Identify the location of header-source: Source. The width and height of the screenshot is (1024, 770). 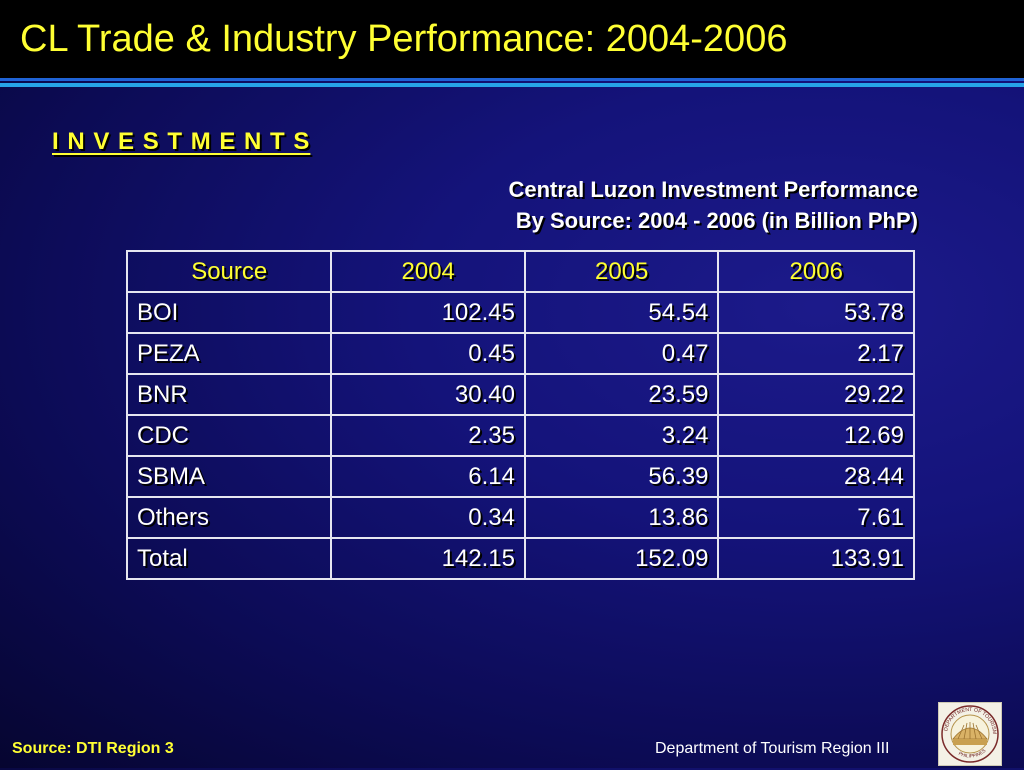
(229, 271).